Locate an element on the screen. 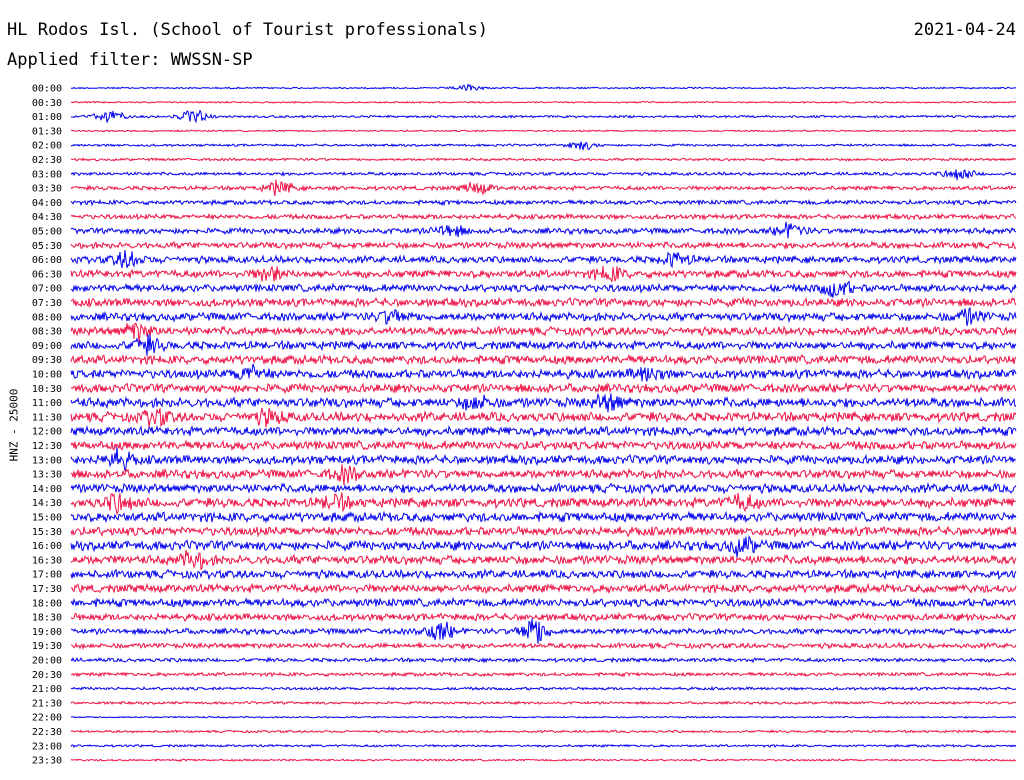  time-label: 00:00 is located at coordinates (47, 89).